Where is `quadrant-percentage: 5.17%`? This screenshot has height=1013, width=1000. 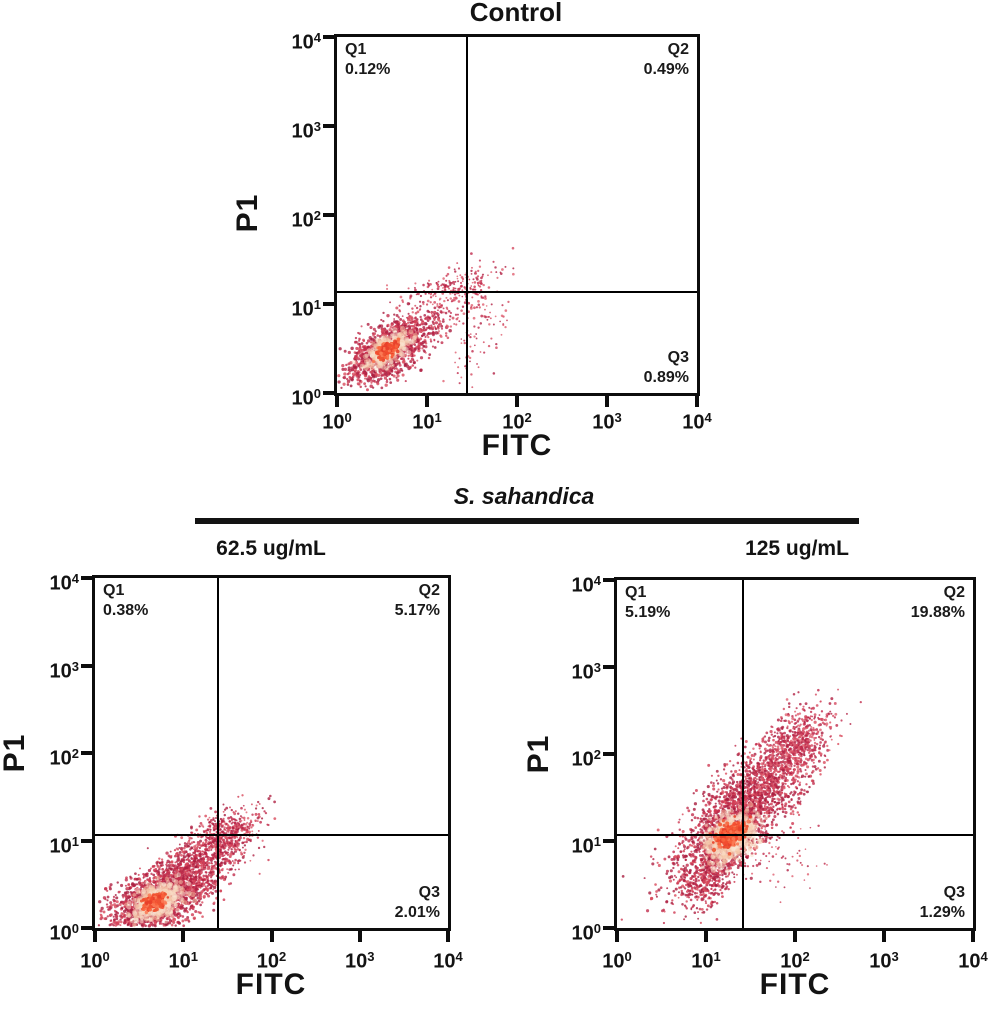 quadrant-percentage: 5.17% is located at coordinates (417, 610).